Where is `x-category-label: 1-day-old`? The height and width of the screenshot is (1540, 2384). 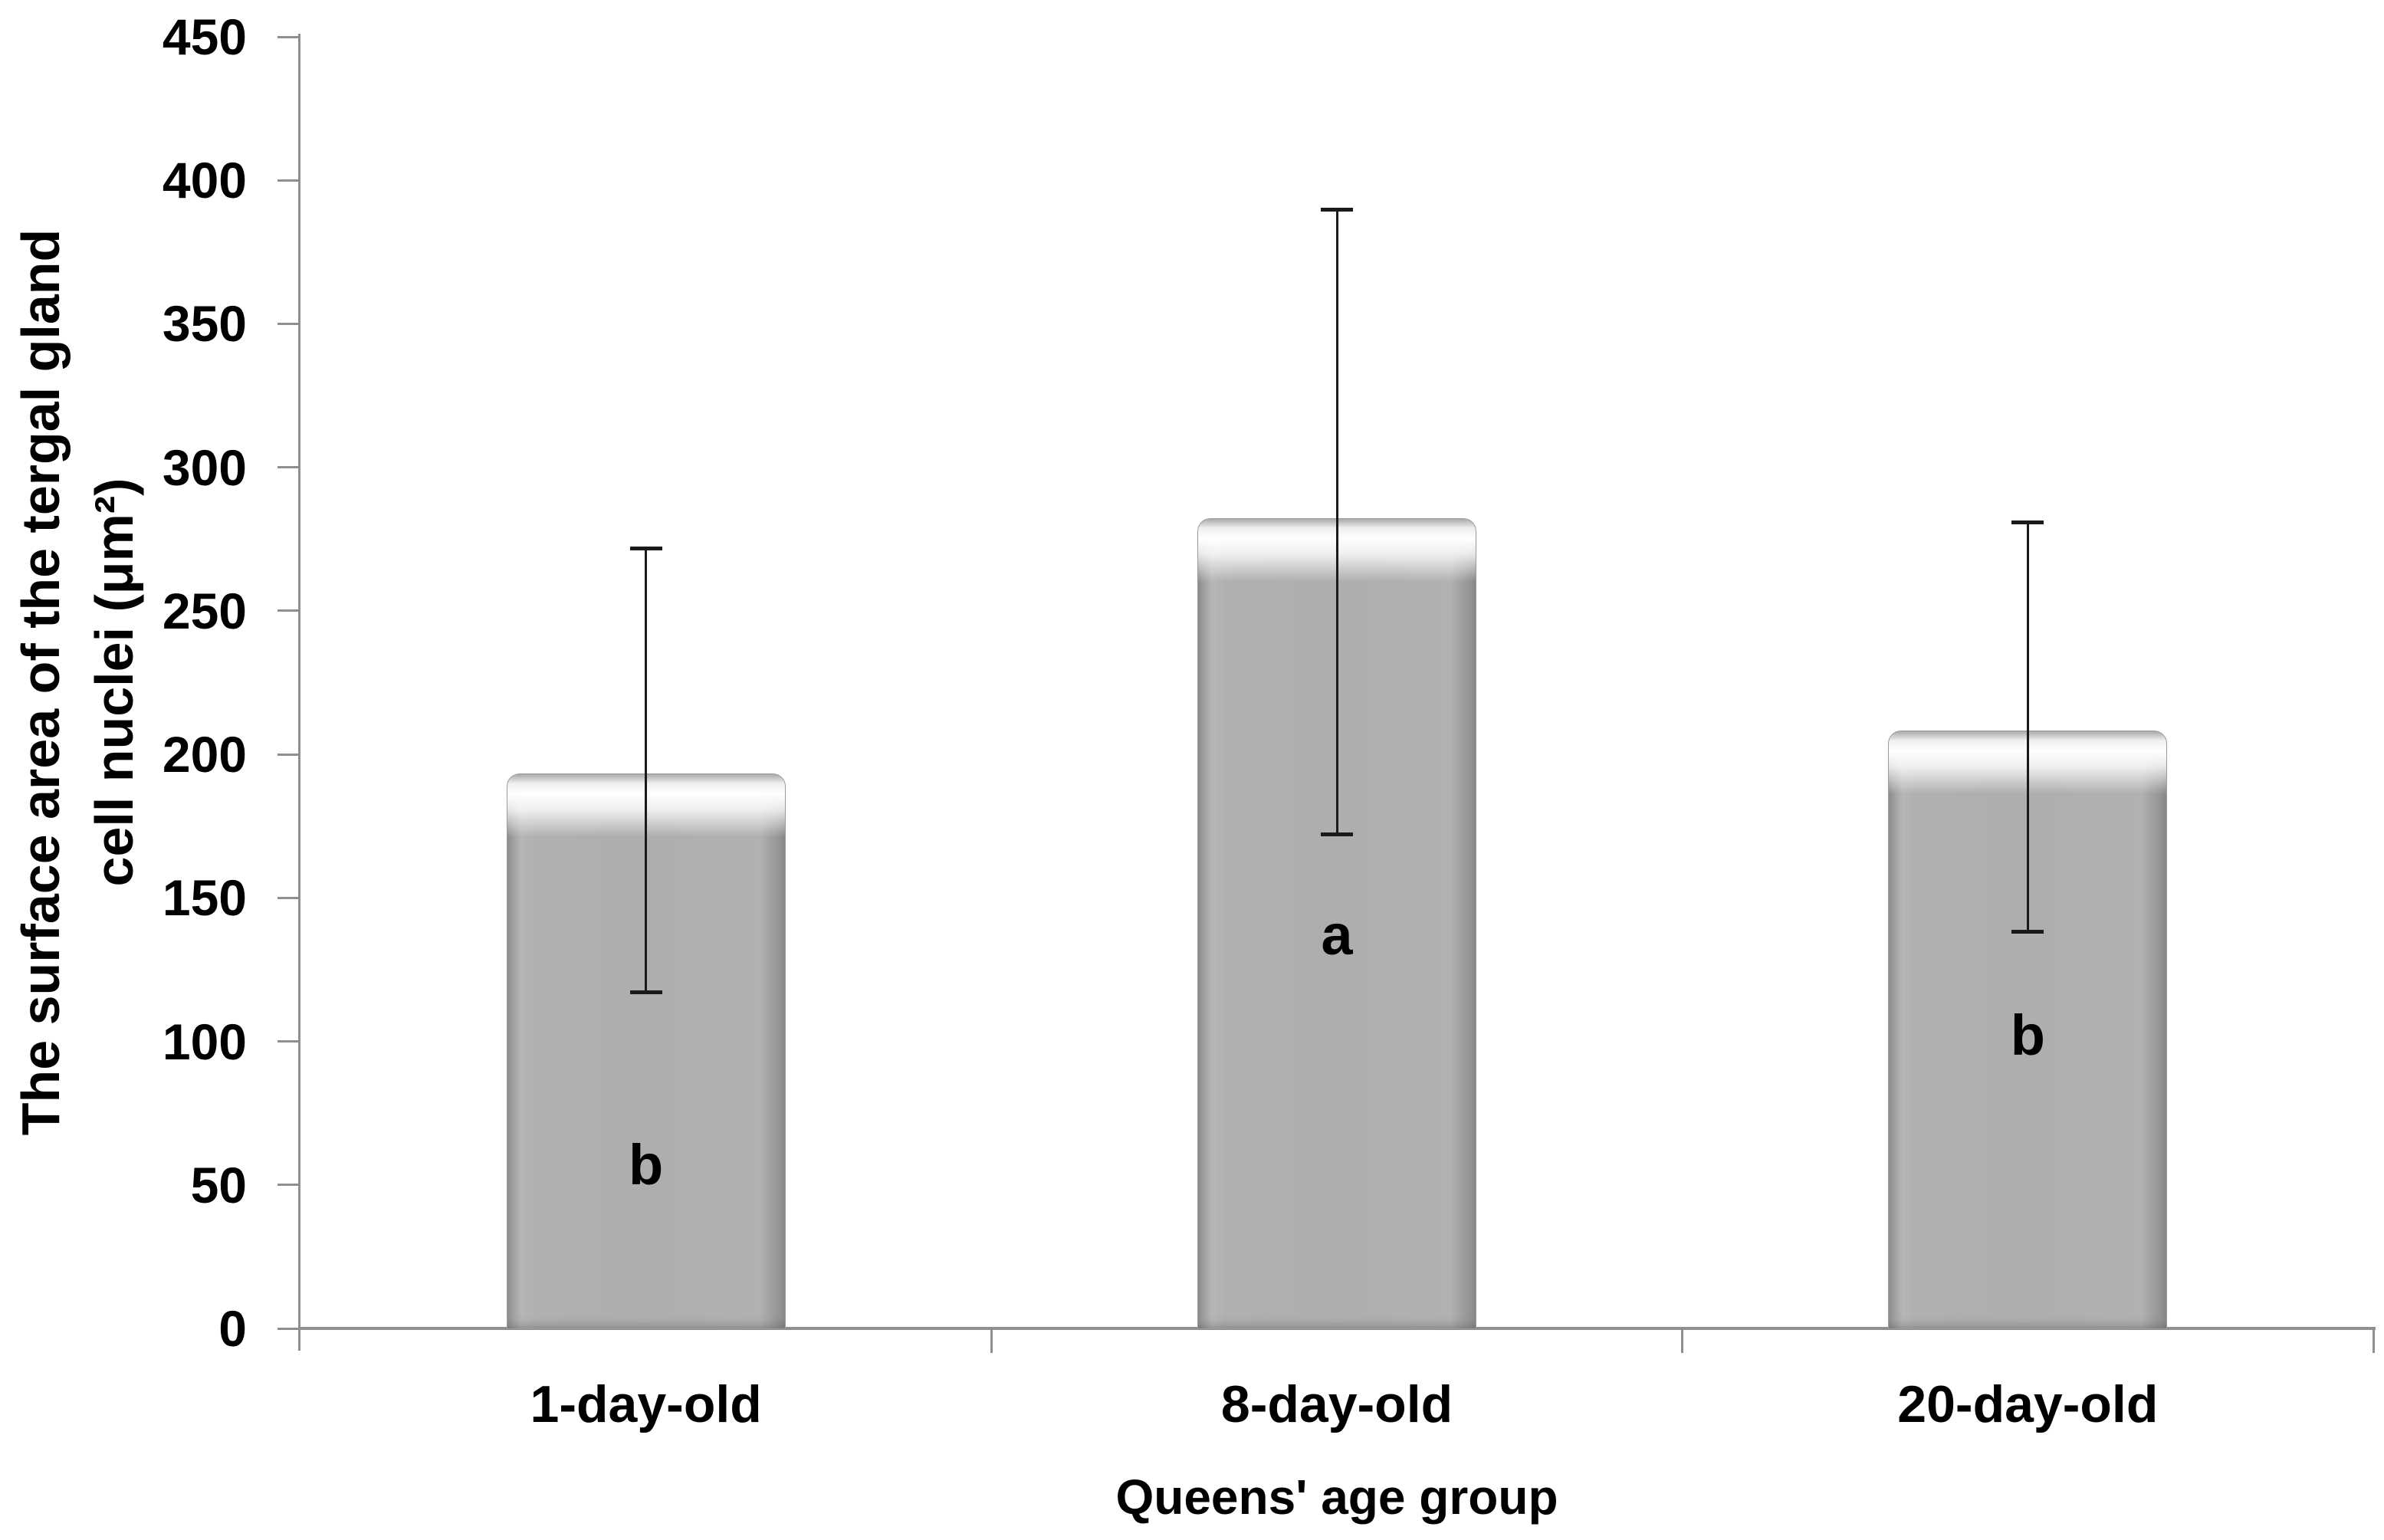
x-category-label: 1-day-old is located at coordinates (646, 1404).